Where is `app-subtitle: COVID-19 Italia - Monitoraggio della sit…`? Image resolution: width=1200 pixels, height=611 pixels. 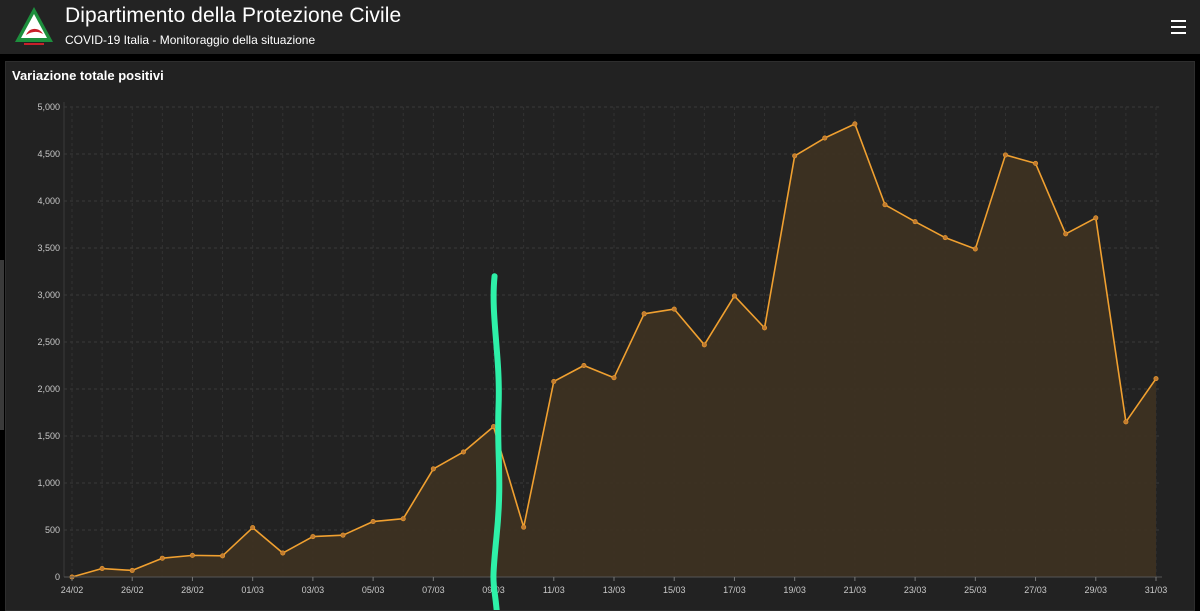 app-subtitle: COVID-19 Italia - Monitoraggio della sit… is located at coordinates (190, 40).